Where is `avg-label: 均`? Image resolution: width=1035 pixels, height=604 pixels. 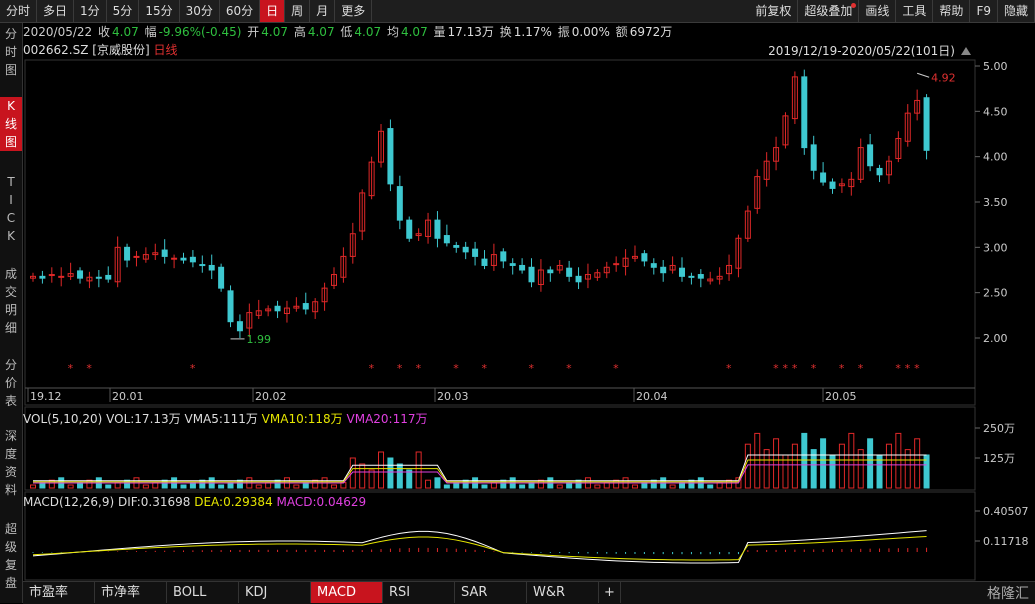
avg-label: 均 is located at coordinates (392, 32).